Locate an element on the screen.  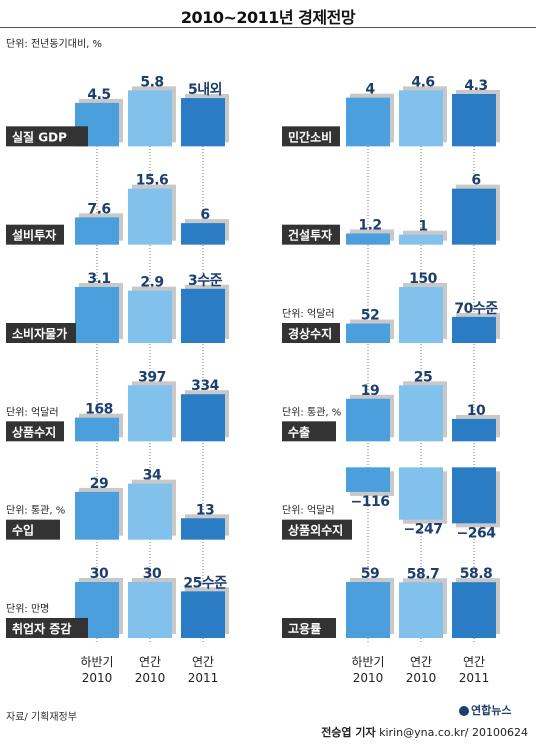
yonhap-logo: 연합뉴스 is located at coordinates (485, 710).